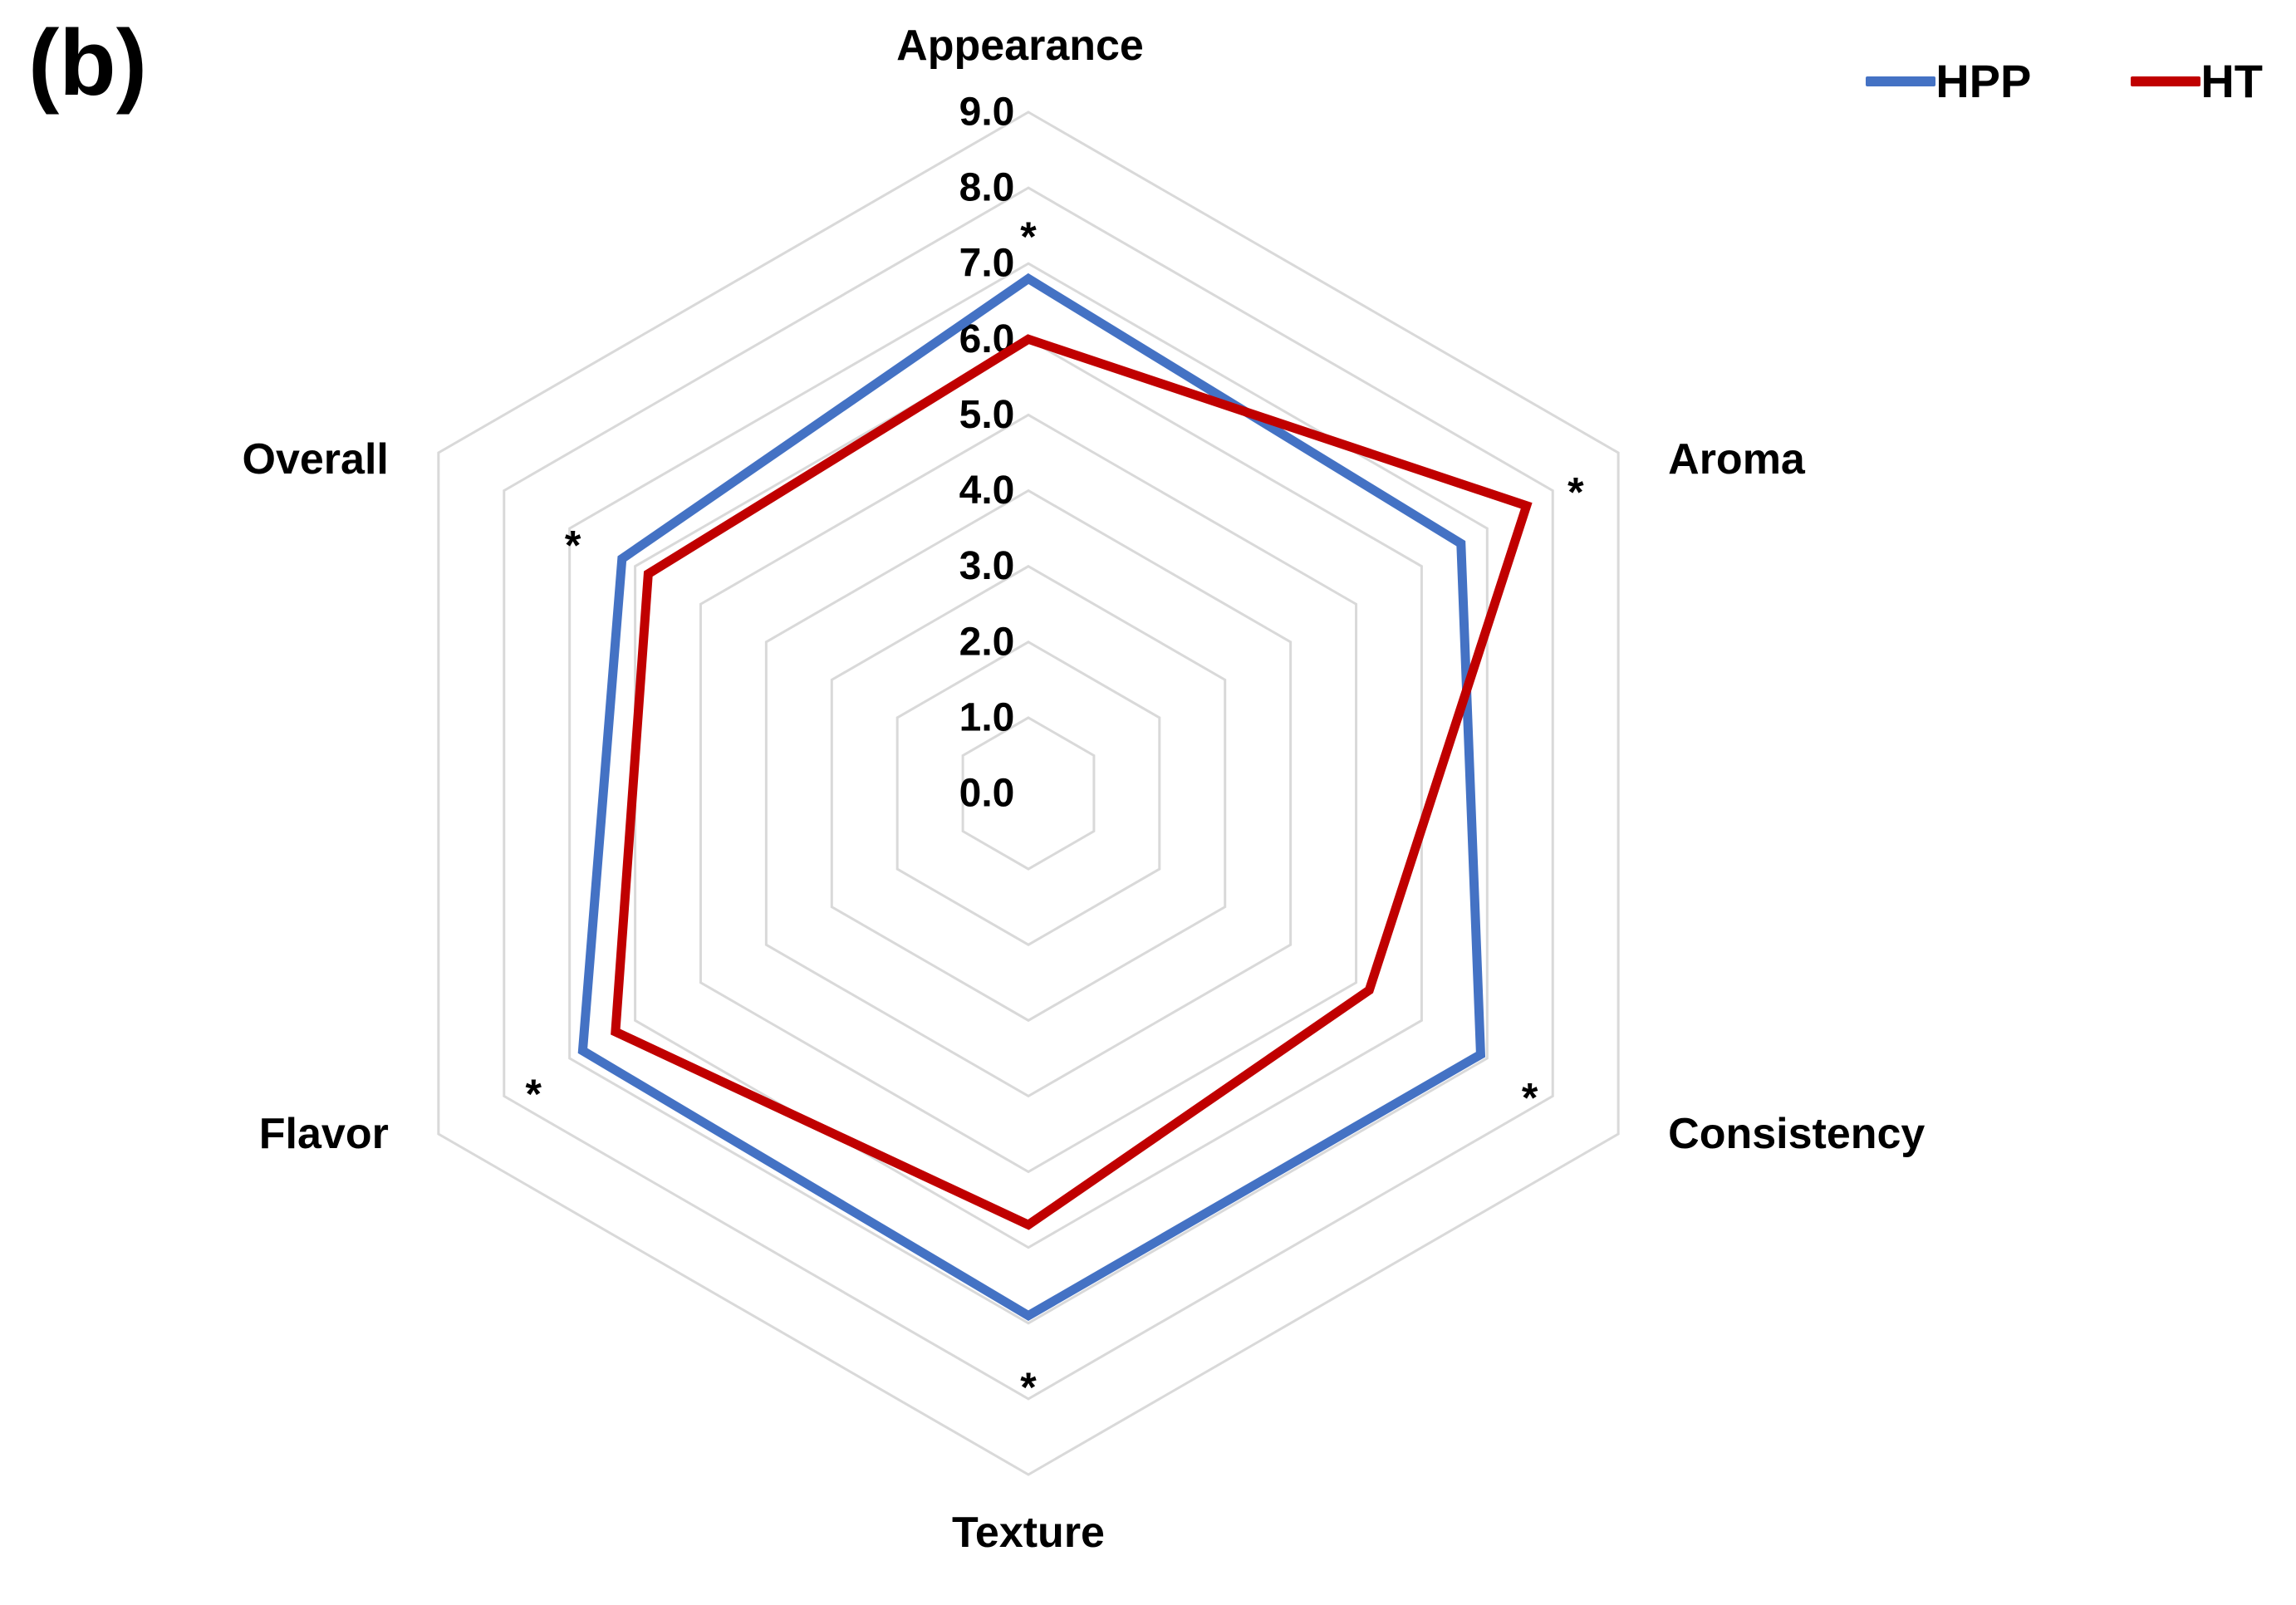 This screenshot has width=2296, height=1605. What do you see at coordinates (987, 491) in the screenshot?
I see `tick-label-4-0: 4.0` at bounding box center [987, 491].